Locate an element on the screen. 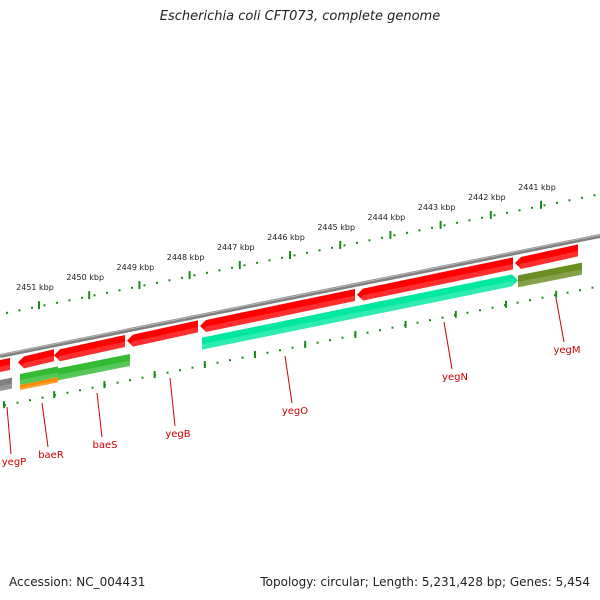 The width and height of the screenshot is (600, 600). forward-gene-4-shade is located at coordinates (162, 340).